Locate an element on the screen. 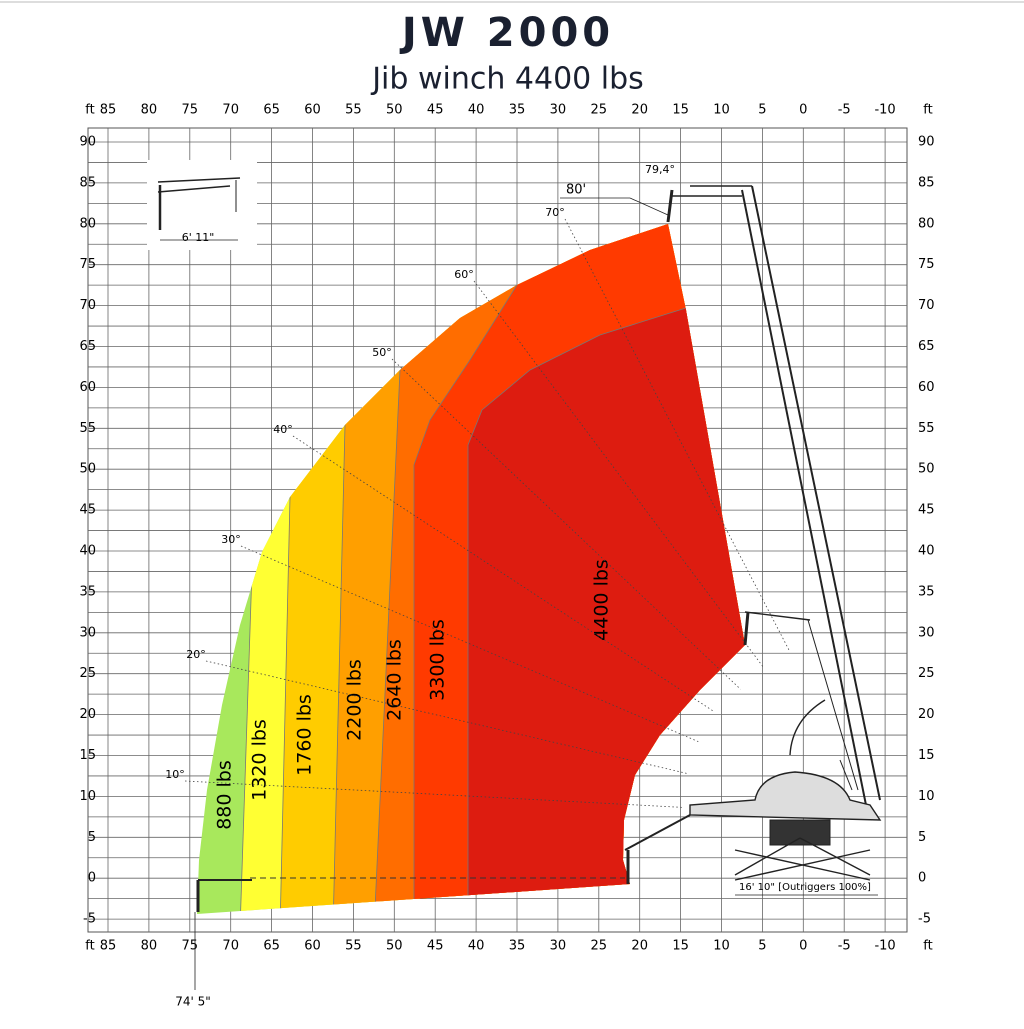 Image resolution: width=1024 pixels, height=1029 pixels. x-tick-label: -5 is located at coordinates (844, 110).